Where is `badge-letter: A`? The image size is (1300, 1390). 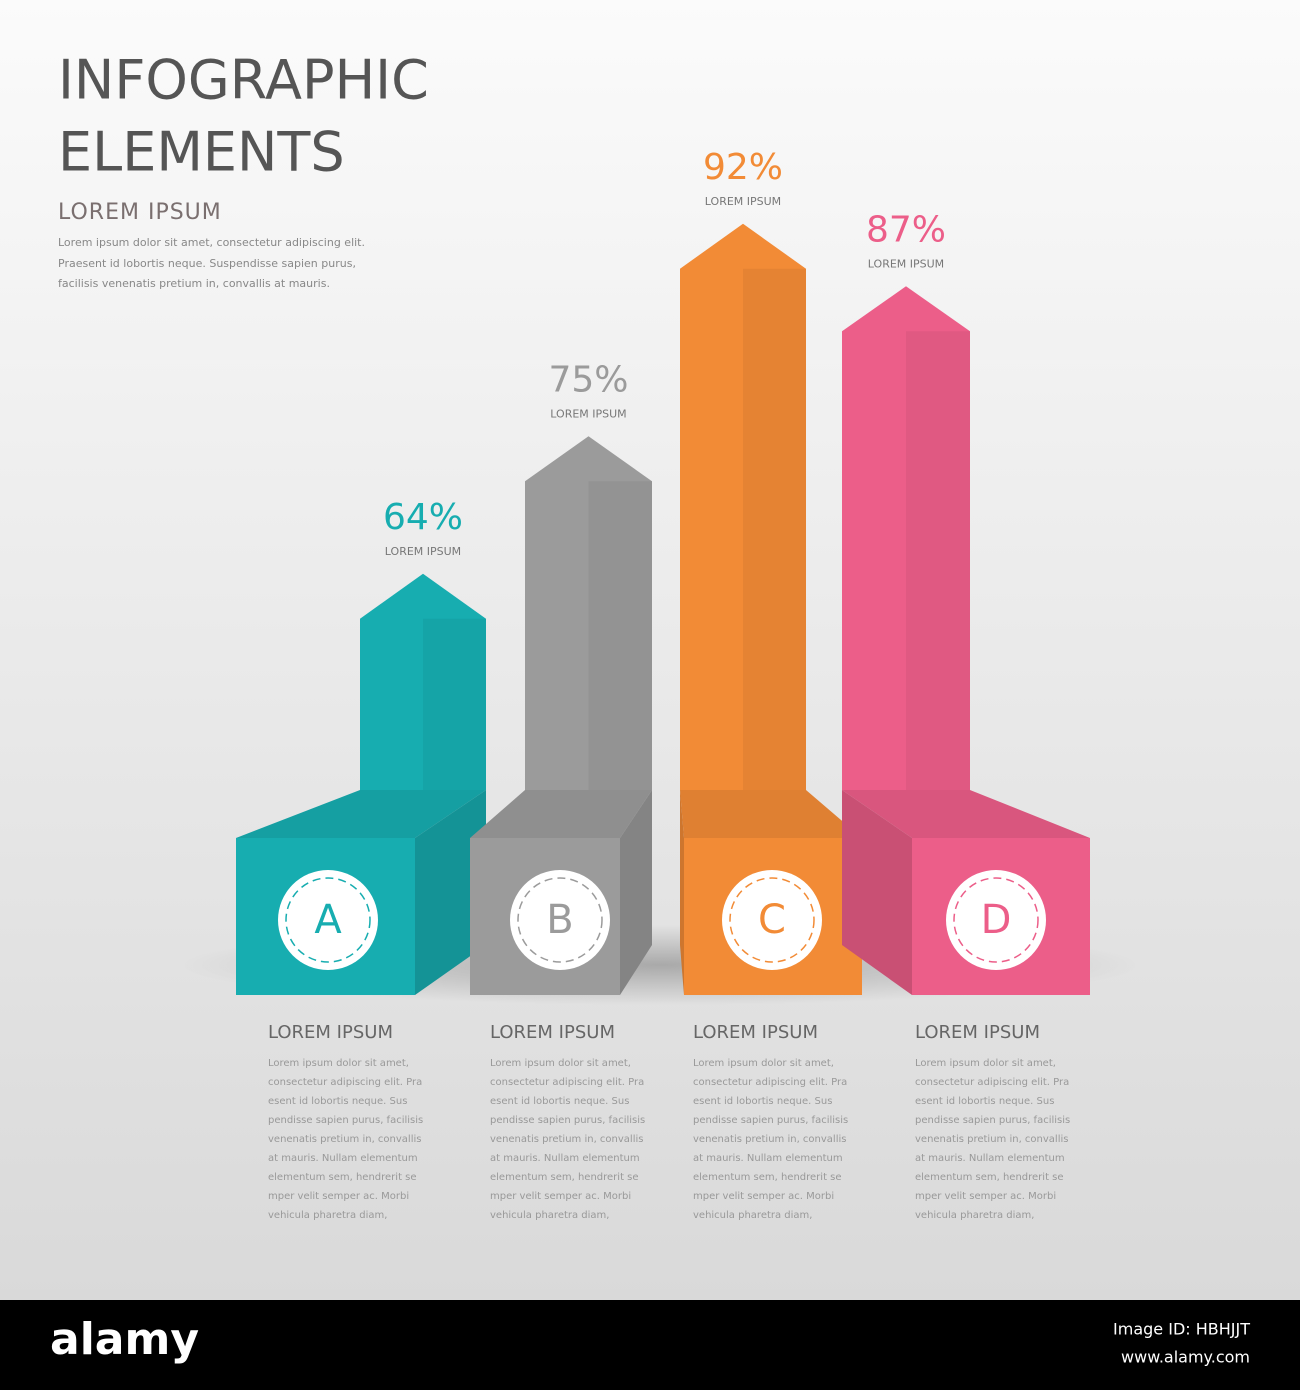
badge-letter: A is located at coordinates (328, 920).